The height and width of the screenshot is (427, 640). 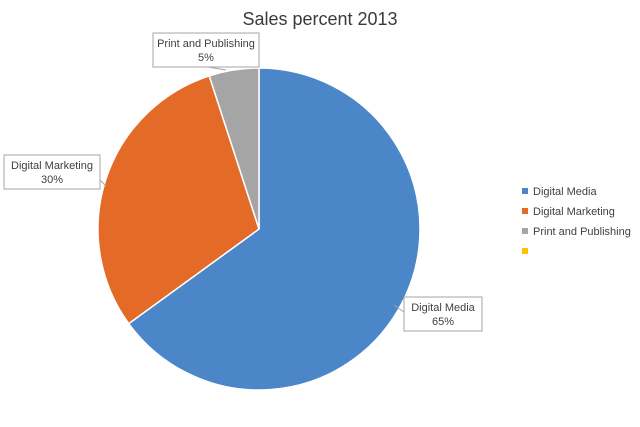 I want to click on legend-item-digital-media: Digital Media, so click(x=559, y=192).